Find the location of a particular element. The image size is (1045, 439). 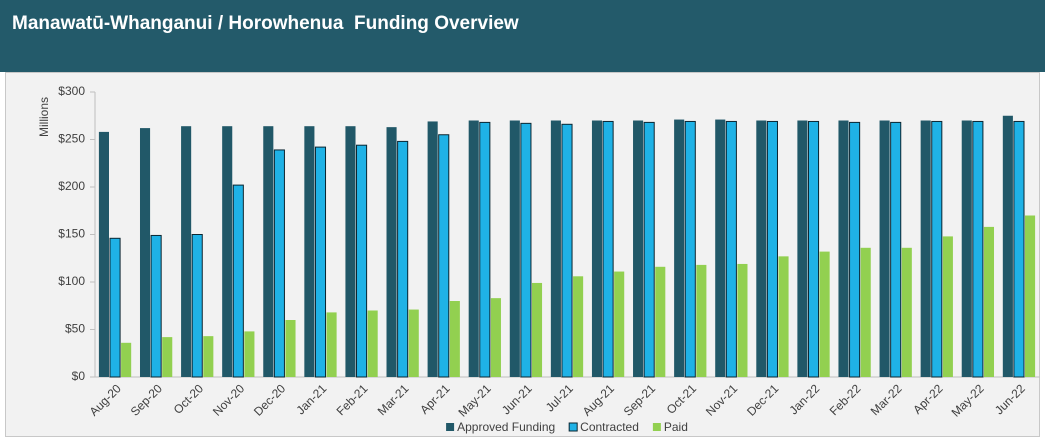

legend-label: Approved Funding is located at coordinates (506, 427).